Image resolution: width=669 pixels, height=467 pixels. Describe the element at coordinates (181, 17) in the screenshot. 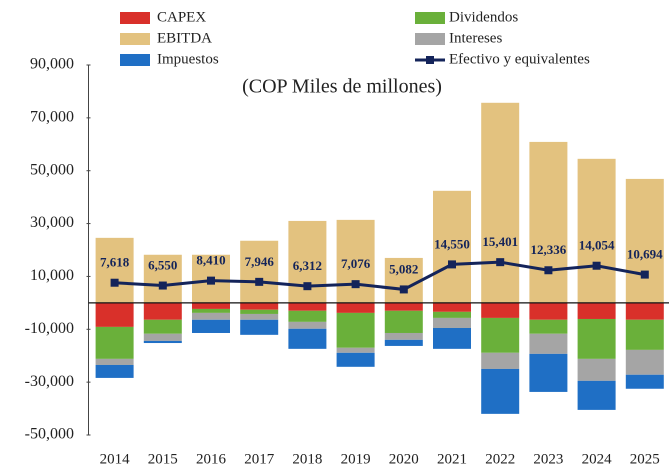

I see `legend-label: CAPEX` at that location.